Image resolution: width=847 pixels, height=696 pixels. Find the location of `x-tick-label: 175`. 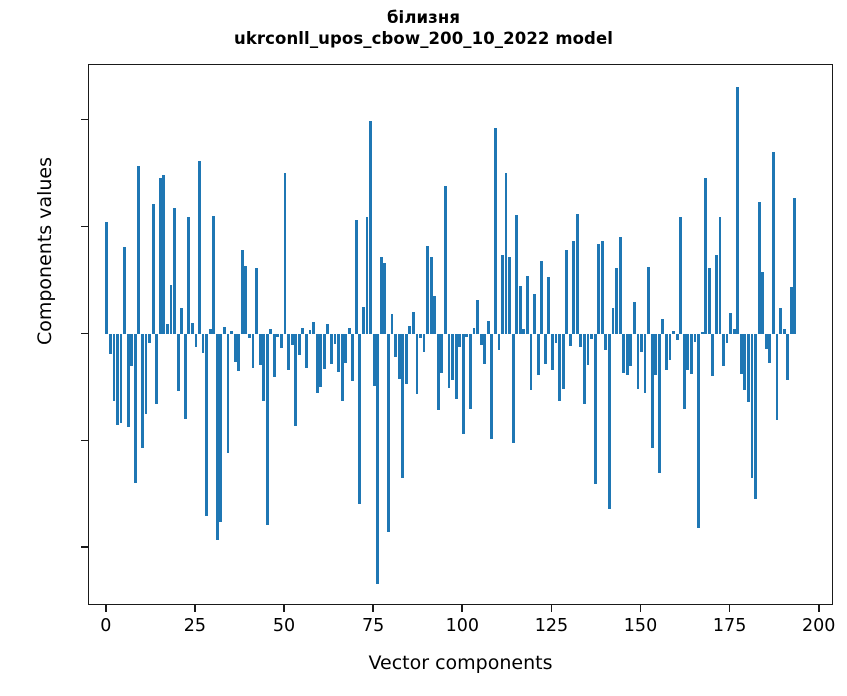

x-tick-label: 175 is located at coordinates (729, 626).